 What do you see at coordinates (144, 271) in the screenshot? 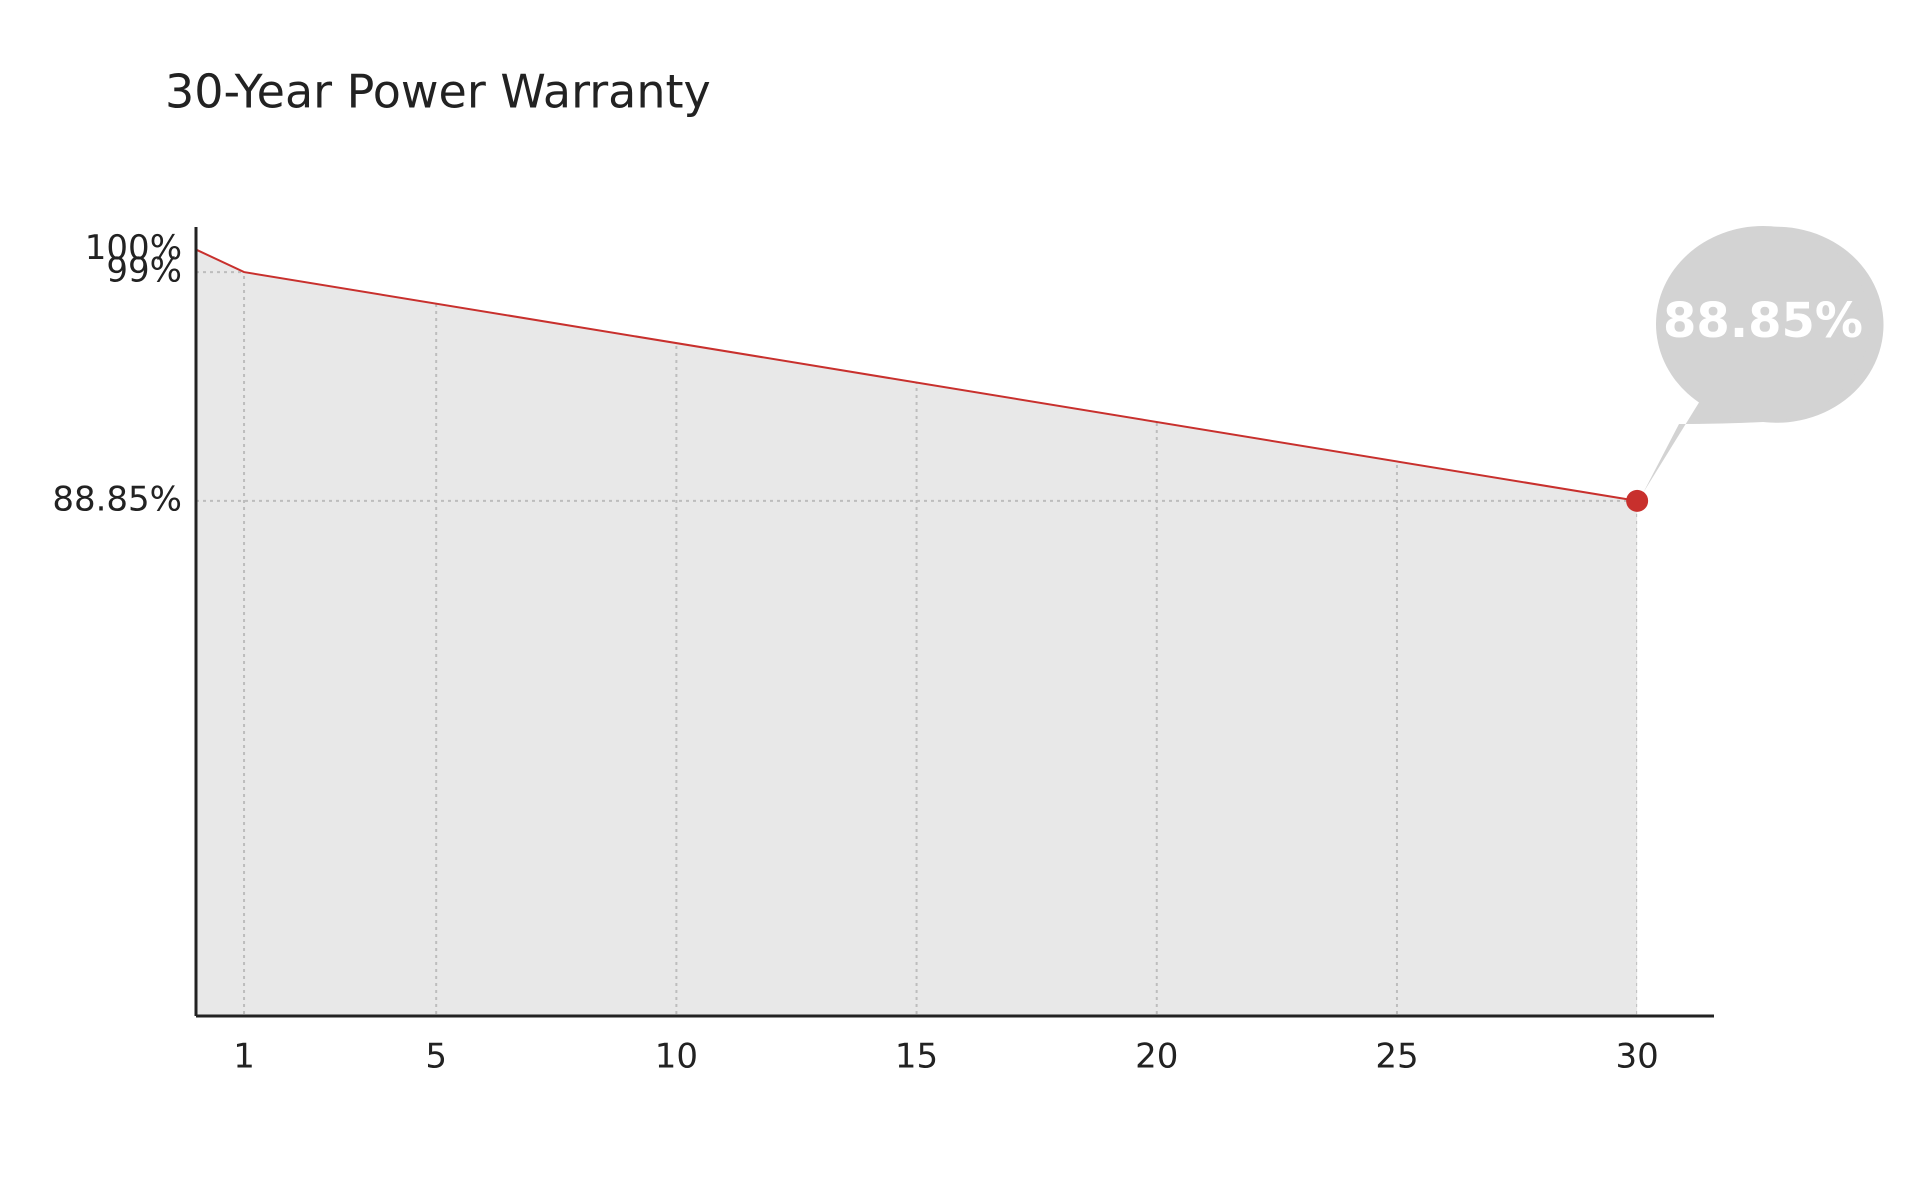
I see `y-tick-label: 99%` at bounding box center [144, 271].